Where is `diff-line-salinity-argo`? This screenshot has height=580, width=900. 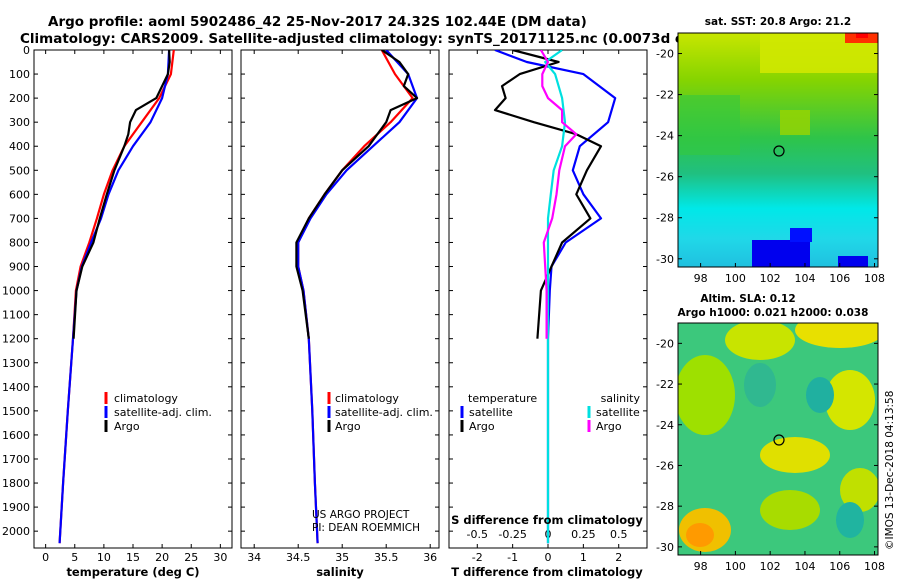 diff-line-salinity-argo is located at coordinates (558, 194).